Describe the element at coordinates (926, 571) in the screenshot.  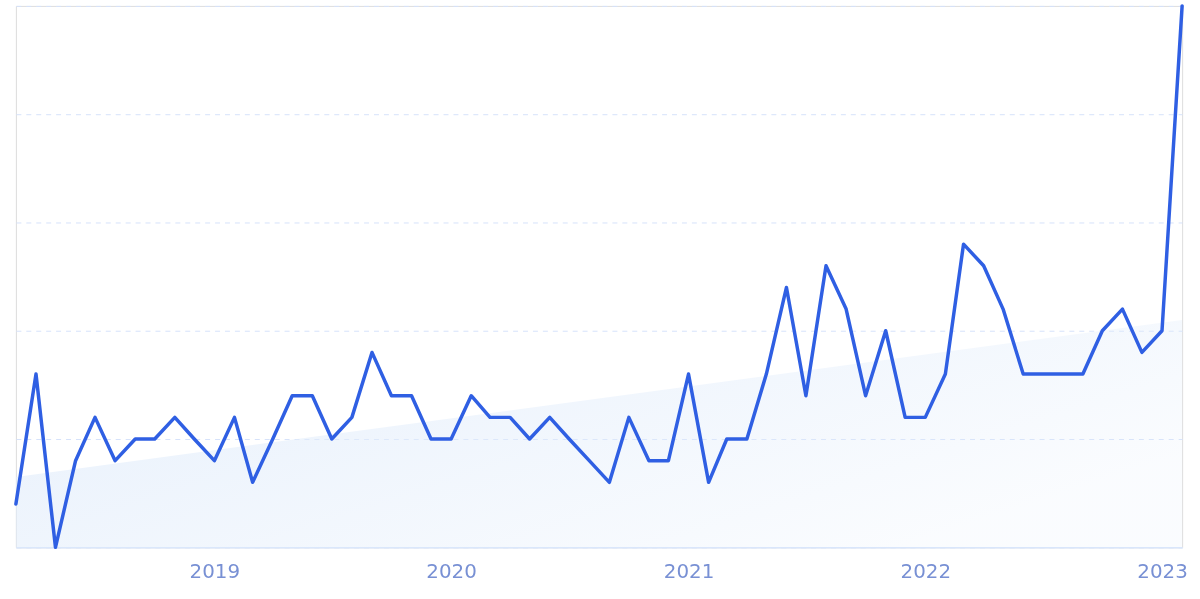
I see `x-tick-label: 2022` at that location.